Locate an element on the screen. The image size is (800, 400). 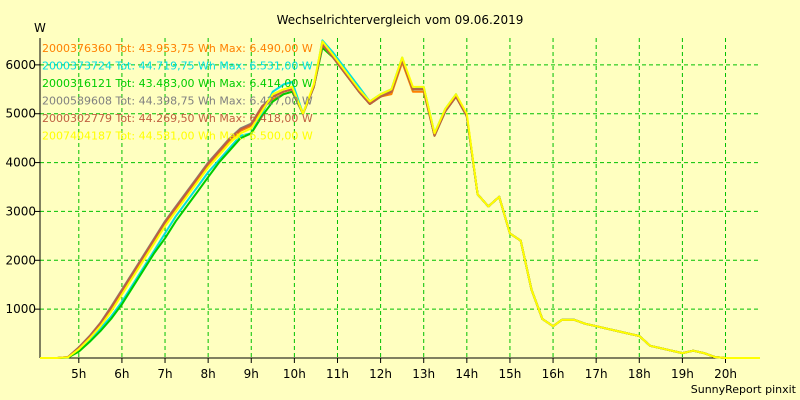
x-tick-label: 15h is located at coordinates (510, 374).